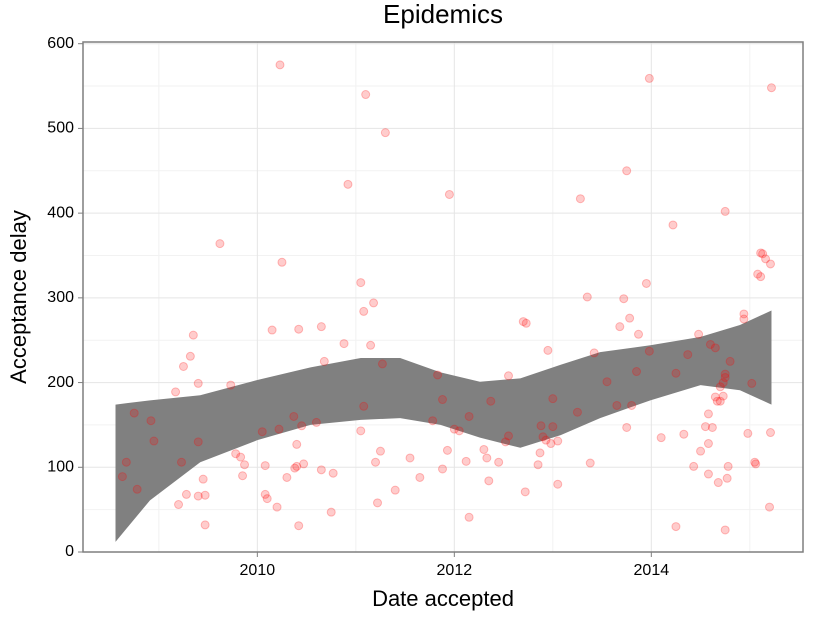  What do you see at coordinates (60, 467) in the screenshot?
I see `y-tick-label: 100` at bounding box center [60, 467].